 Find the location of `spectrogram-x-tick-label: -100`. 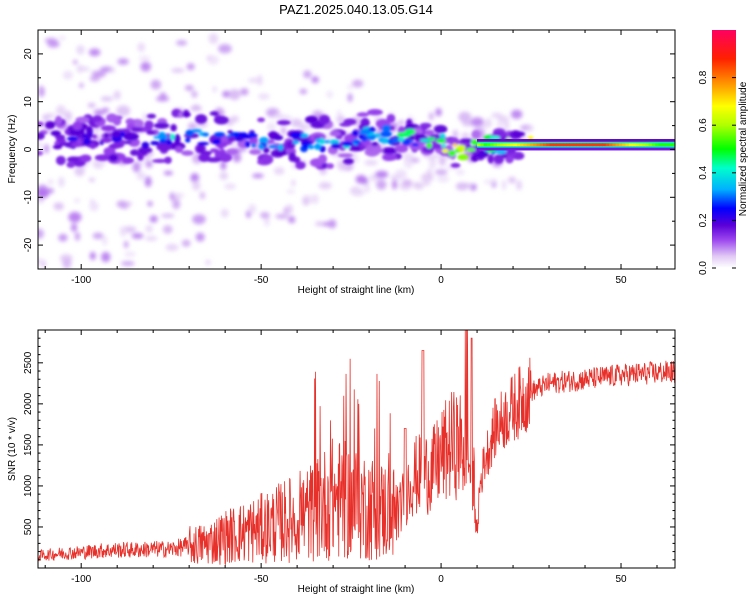

spectrogram-x-tick-label: -100 is located at coordinates (81, 280).